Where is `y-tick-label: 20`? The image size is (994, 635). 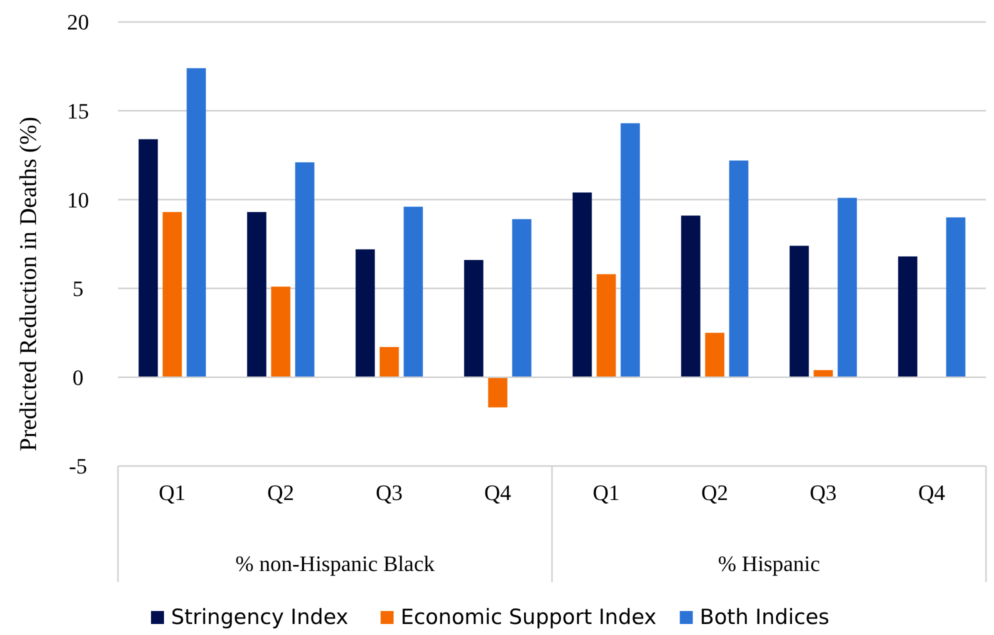
y-tick-label: 20 is located at coordinates (78, 22).